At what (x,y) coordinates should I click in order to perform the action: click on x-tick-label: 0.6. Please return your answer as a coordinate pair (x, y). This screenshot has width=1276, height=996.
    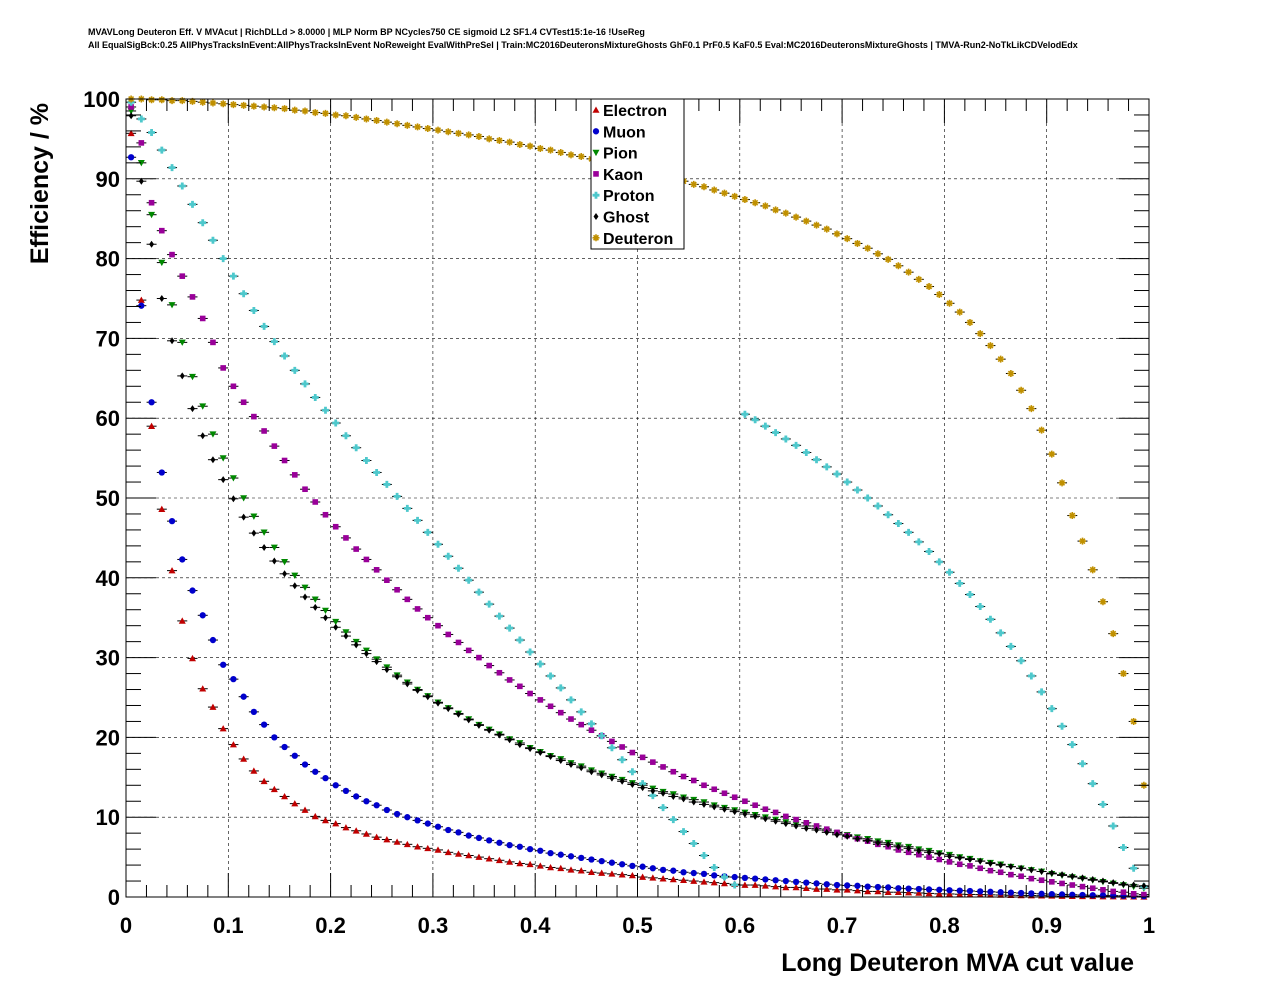
    Looking at the image, I should click on (740, 925).